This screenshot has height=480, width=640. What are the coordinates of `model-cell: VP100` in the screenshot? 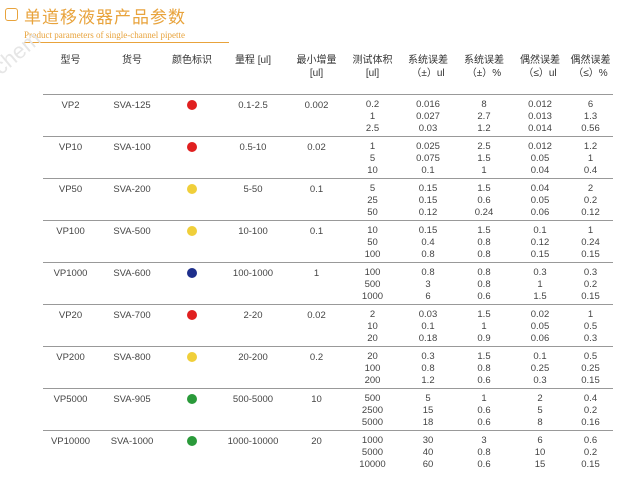 It's located at (70, 241).